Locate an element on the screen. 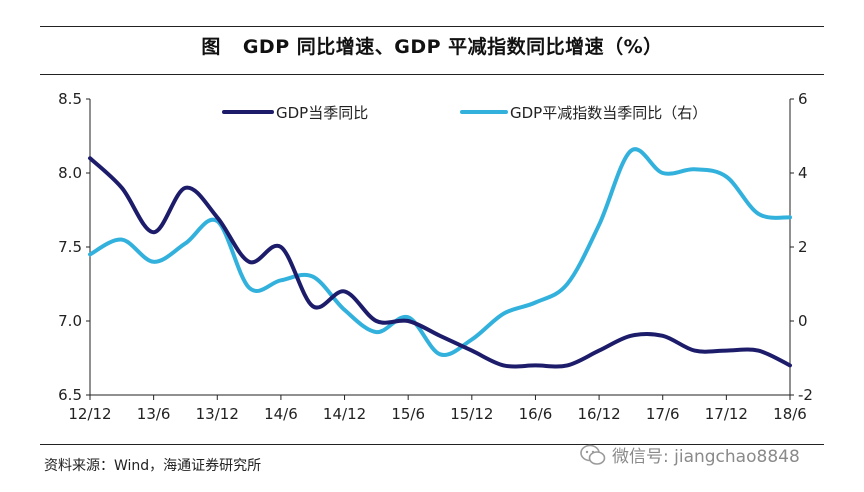  y-right-tick-label: 4 is located at coordinates (803, 173).